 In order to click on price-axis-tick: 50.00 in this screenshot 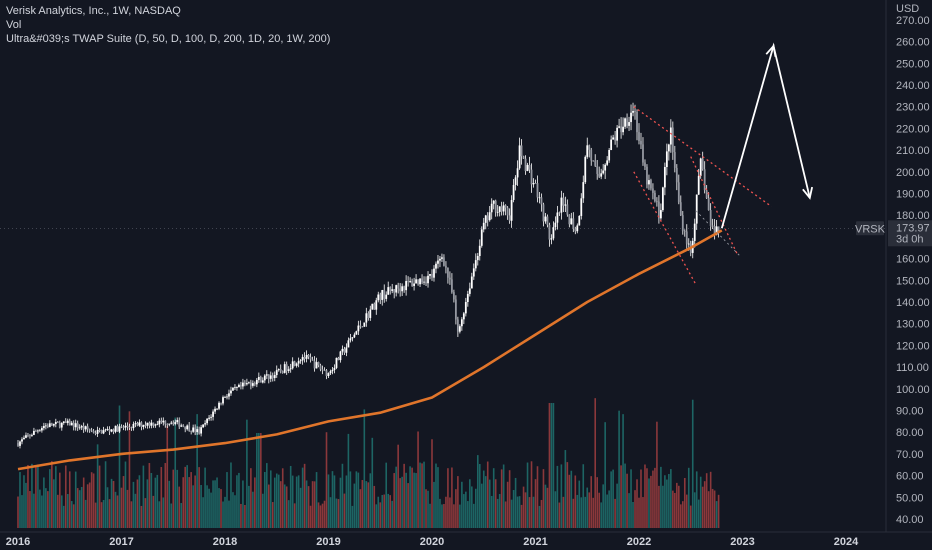, I will do `click(910, 498)`.